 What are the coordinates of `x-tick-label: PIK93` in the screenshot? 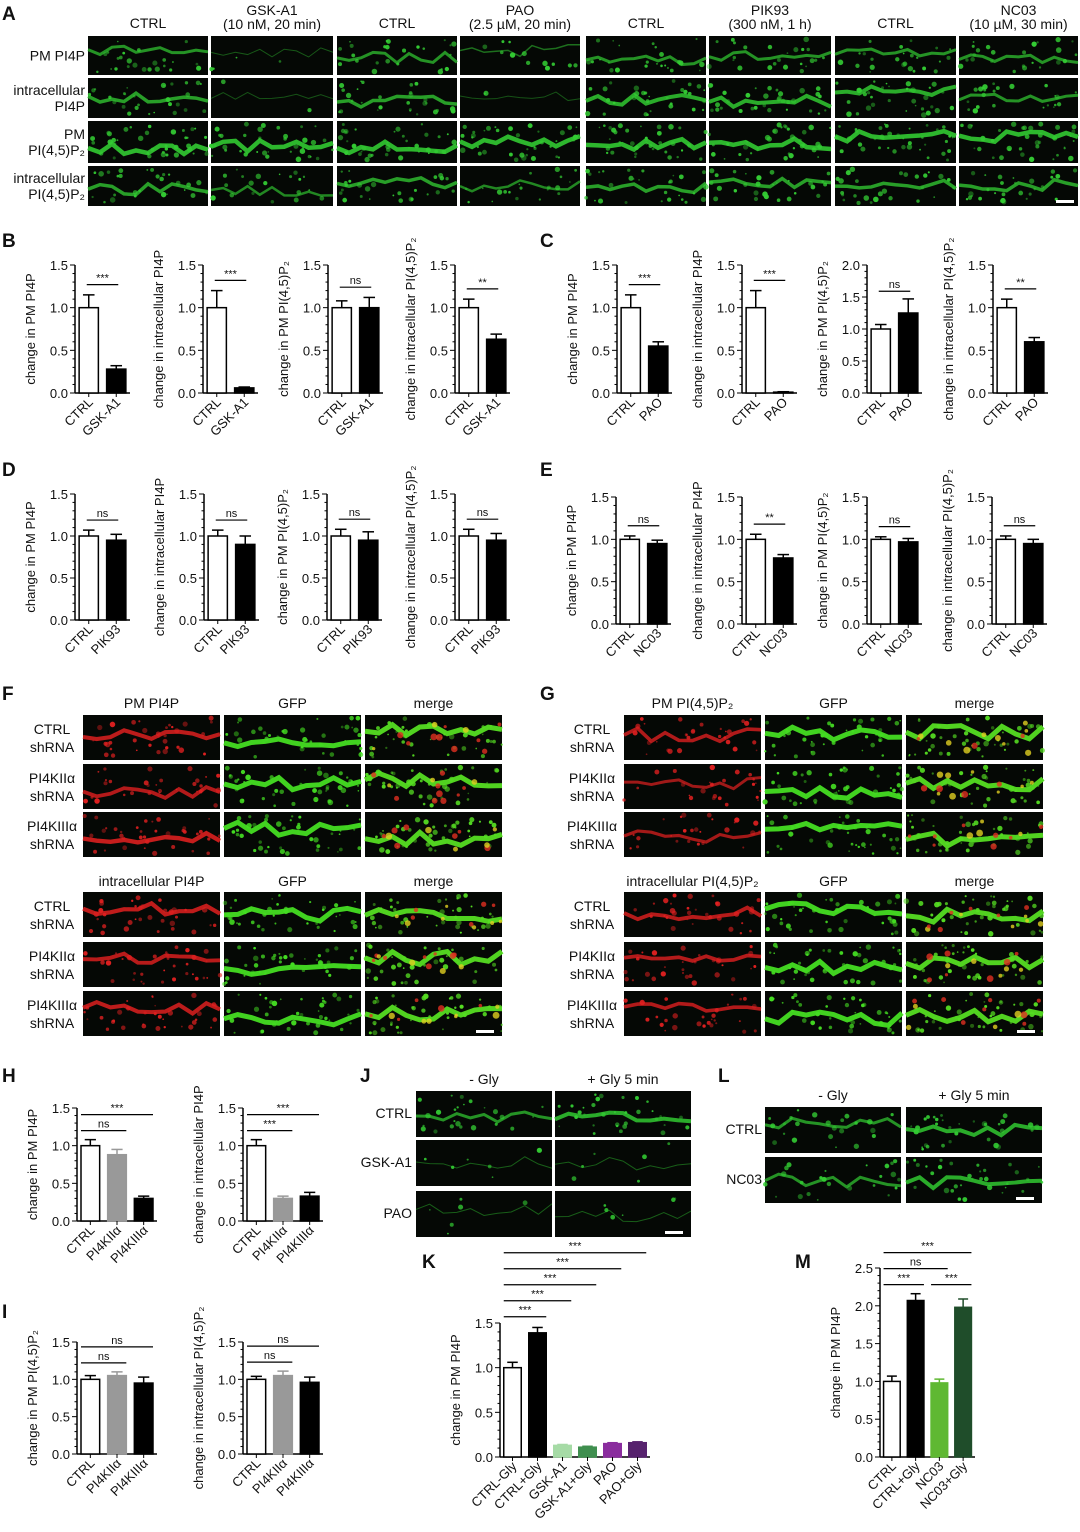 It's located at (235, 640).